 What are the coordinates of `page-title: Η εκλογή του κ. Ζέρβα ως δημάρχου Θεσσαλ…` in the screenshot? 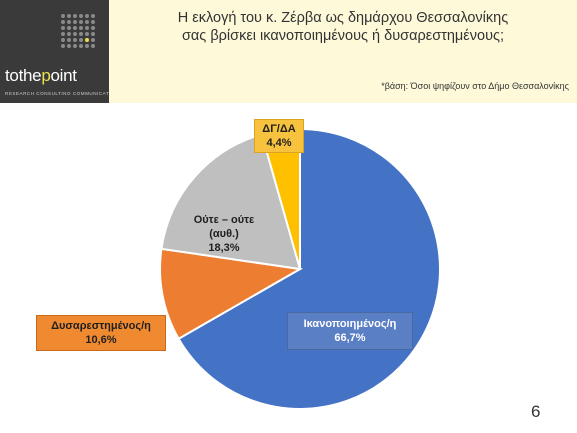 It's located at (343, 27).